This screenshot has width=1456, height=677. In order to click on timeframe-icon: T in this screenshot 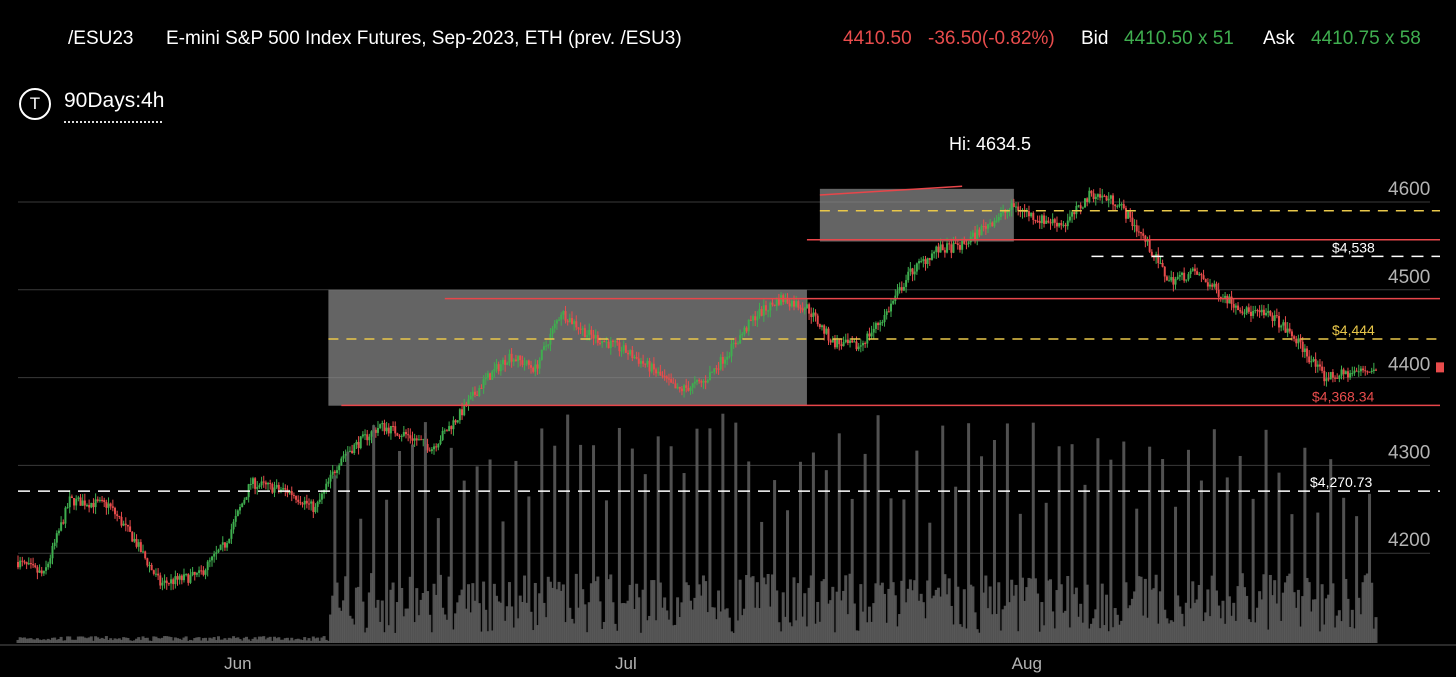, I will do `click(35, 104)`.